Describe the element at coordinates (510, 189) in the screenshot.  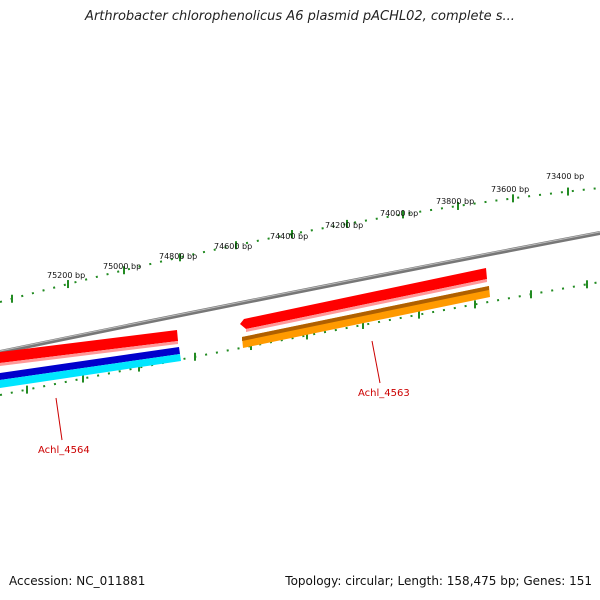
I see `tick-label: 73600 bp` at that location.